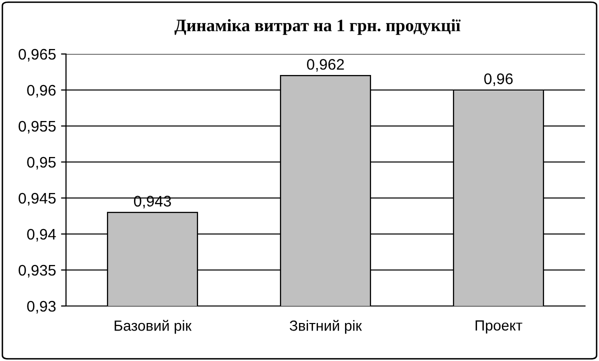  What do you see at coordinates (498, 79) in the screenshot?
I see `data-label: 0,96` at bounding box center [498, 79].